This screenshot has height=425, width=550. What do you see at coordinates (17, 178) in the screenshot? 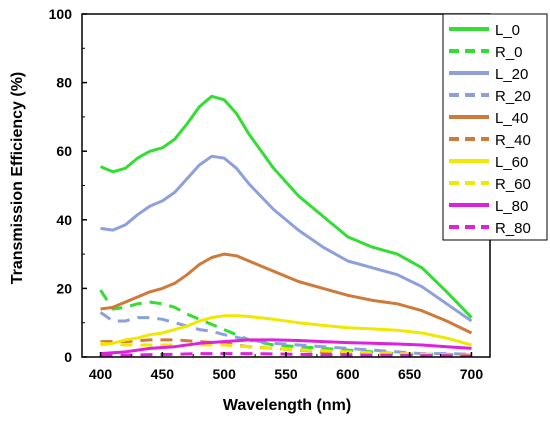
I see `y-axis-label: Transmission Efficiency (%)` at bounding box center [17, 178].